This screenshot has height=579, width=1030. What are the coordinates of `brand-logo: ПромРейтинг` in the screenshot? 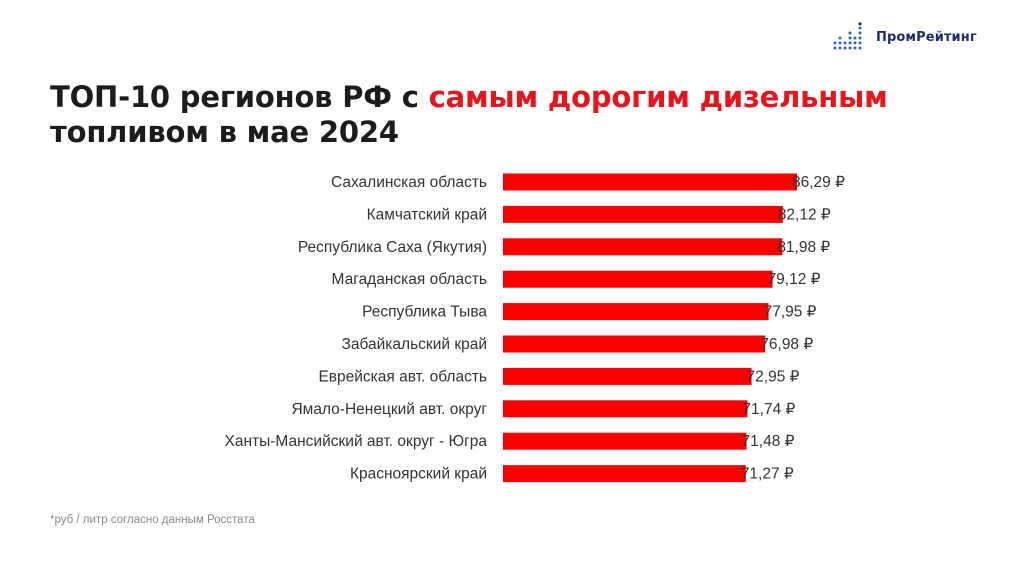 It's located at (904, 37).